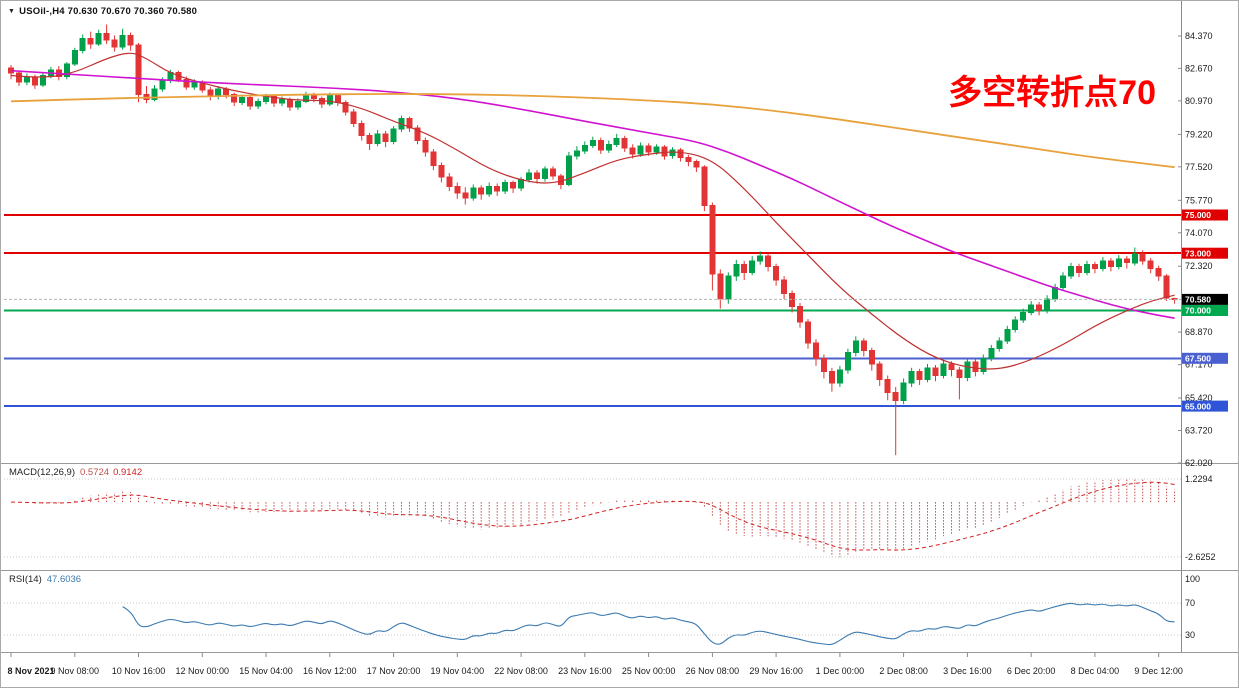  I want to click on rsi-line, so click(648, 624).